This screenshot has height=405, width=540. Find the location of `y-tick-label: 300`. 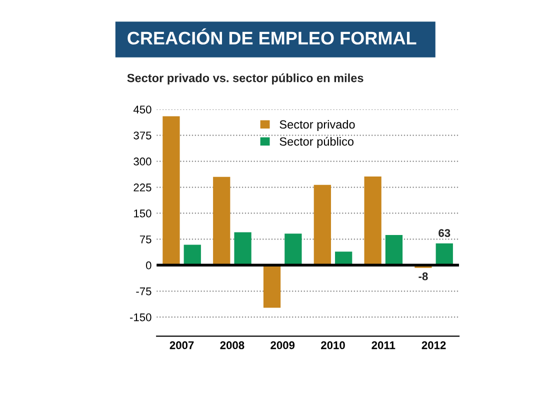

y-tick-label: 300 is located at coordinates (143, 162).